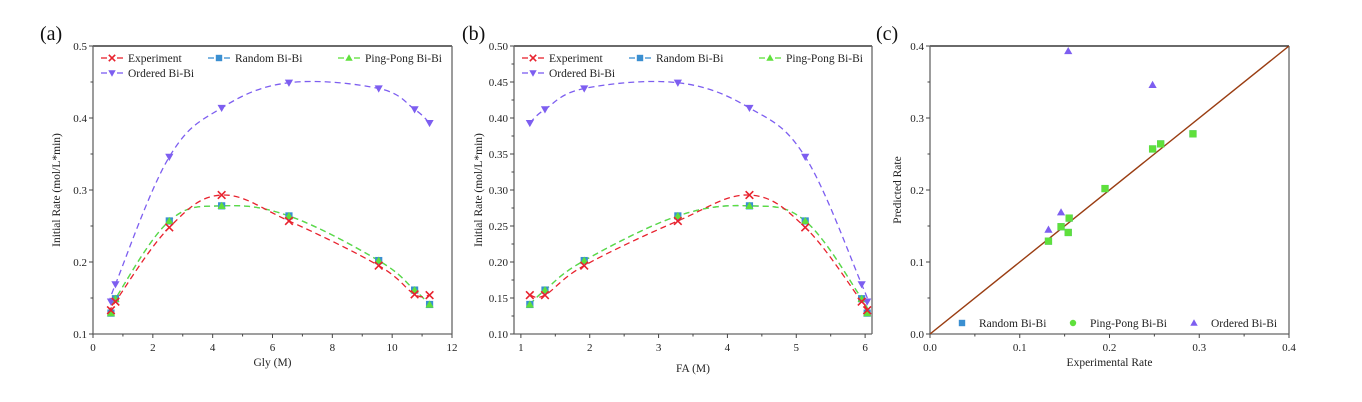 Image resolution: width=1362 pixels, height=402 pixels. What do you see at coordinates (499, 263) in the screenshot?
I see `y-tick-label: 0.20` at bounding box center [499, 263].